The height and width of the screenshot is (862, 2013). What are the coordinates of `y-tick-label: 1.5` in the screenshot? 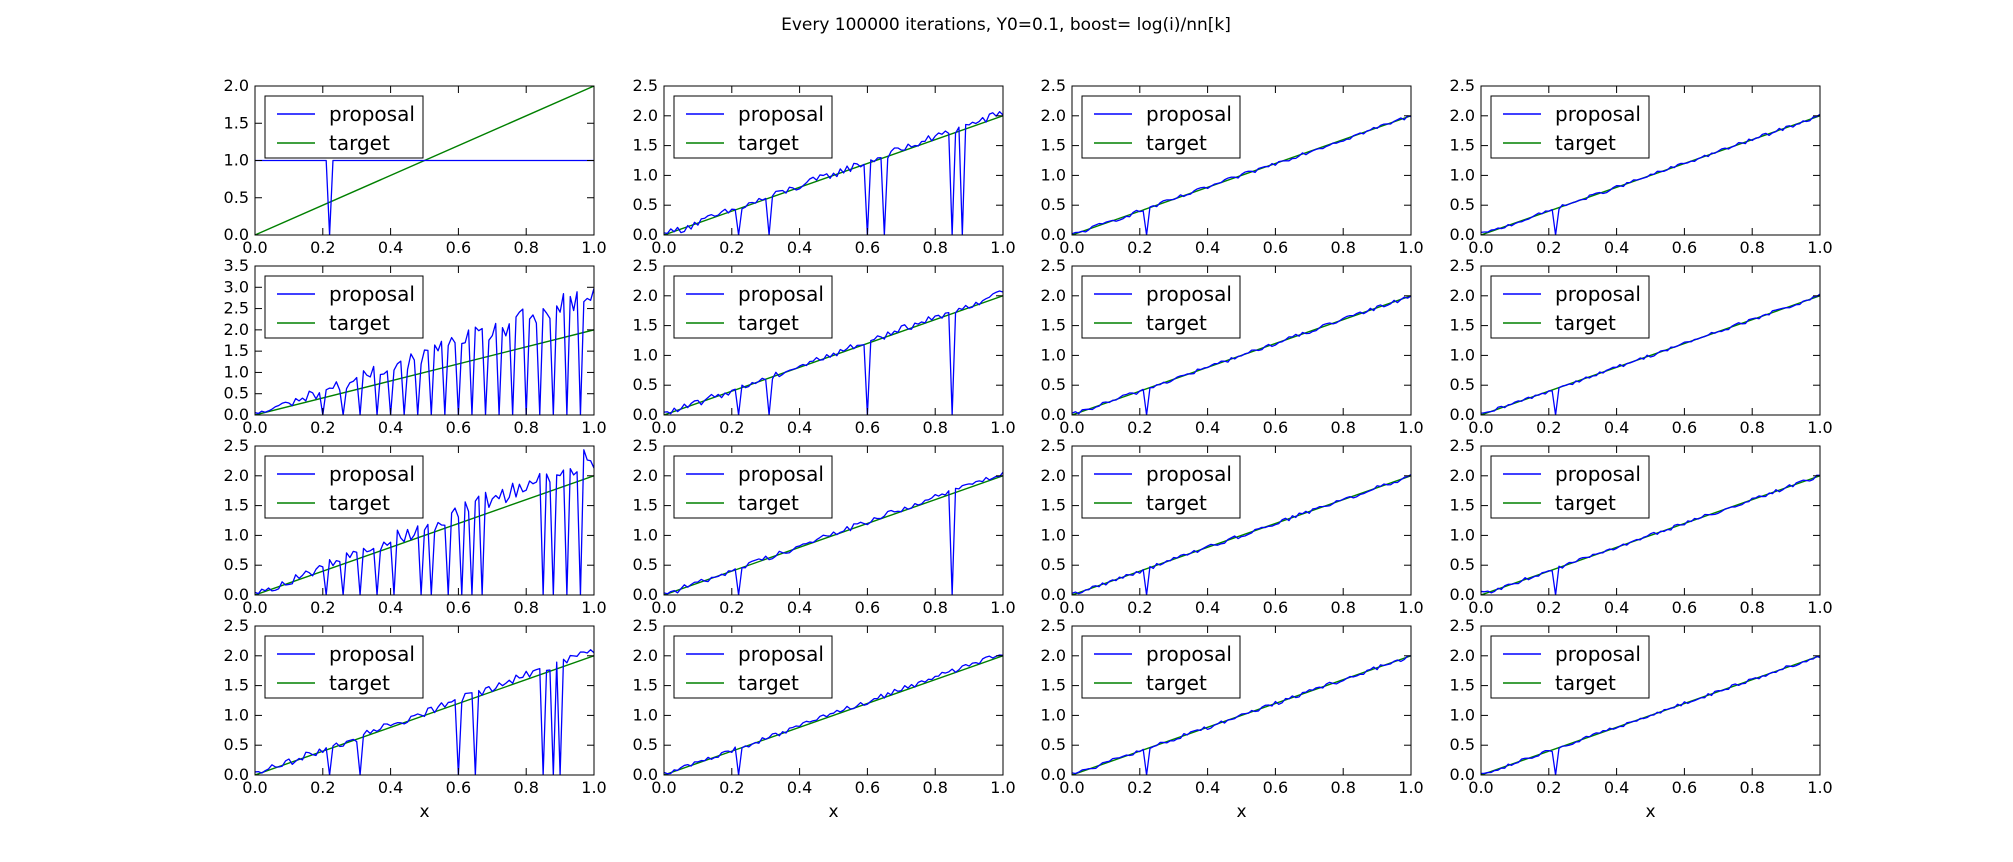 It's located at (1462, 325).